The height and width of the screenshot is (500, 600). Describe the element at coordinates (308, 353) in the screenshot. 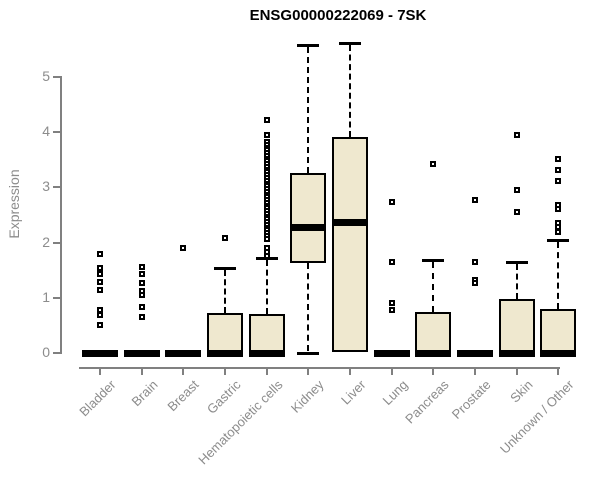

I see `whisker-cap-lower` at that location.